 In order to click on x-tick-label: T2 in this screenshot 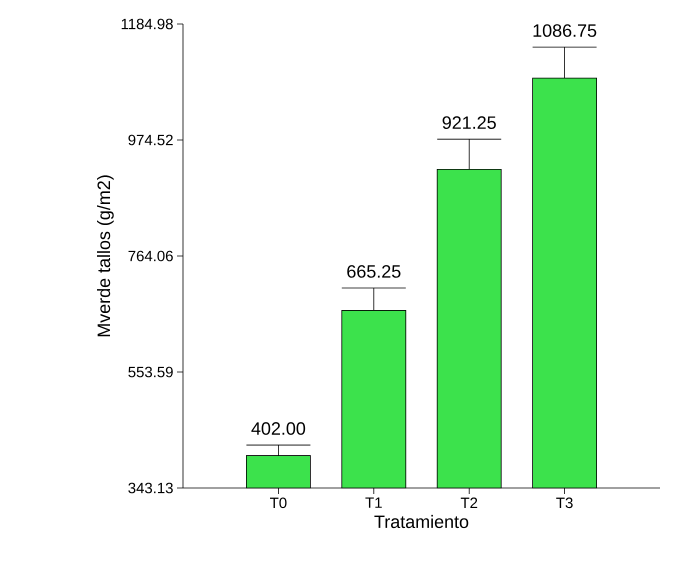, I will do `click(469, 503)`.